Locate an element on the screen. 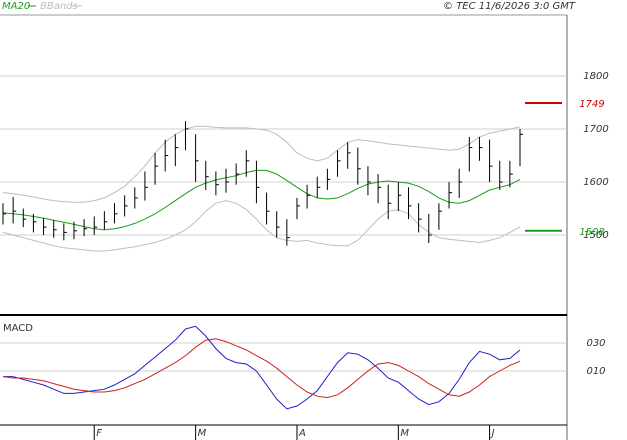 The height and width of the screenshot is (440, 627). y-tick-label: 030 is located at coordinates (595, 343).